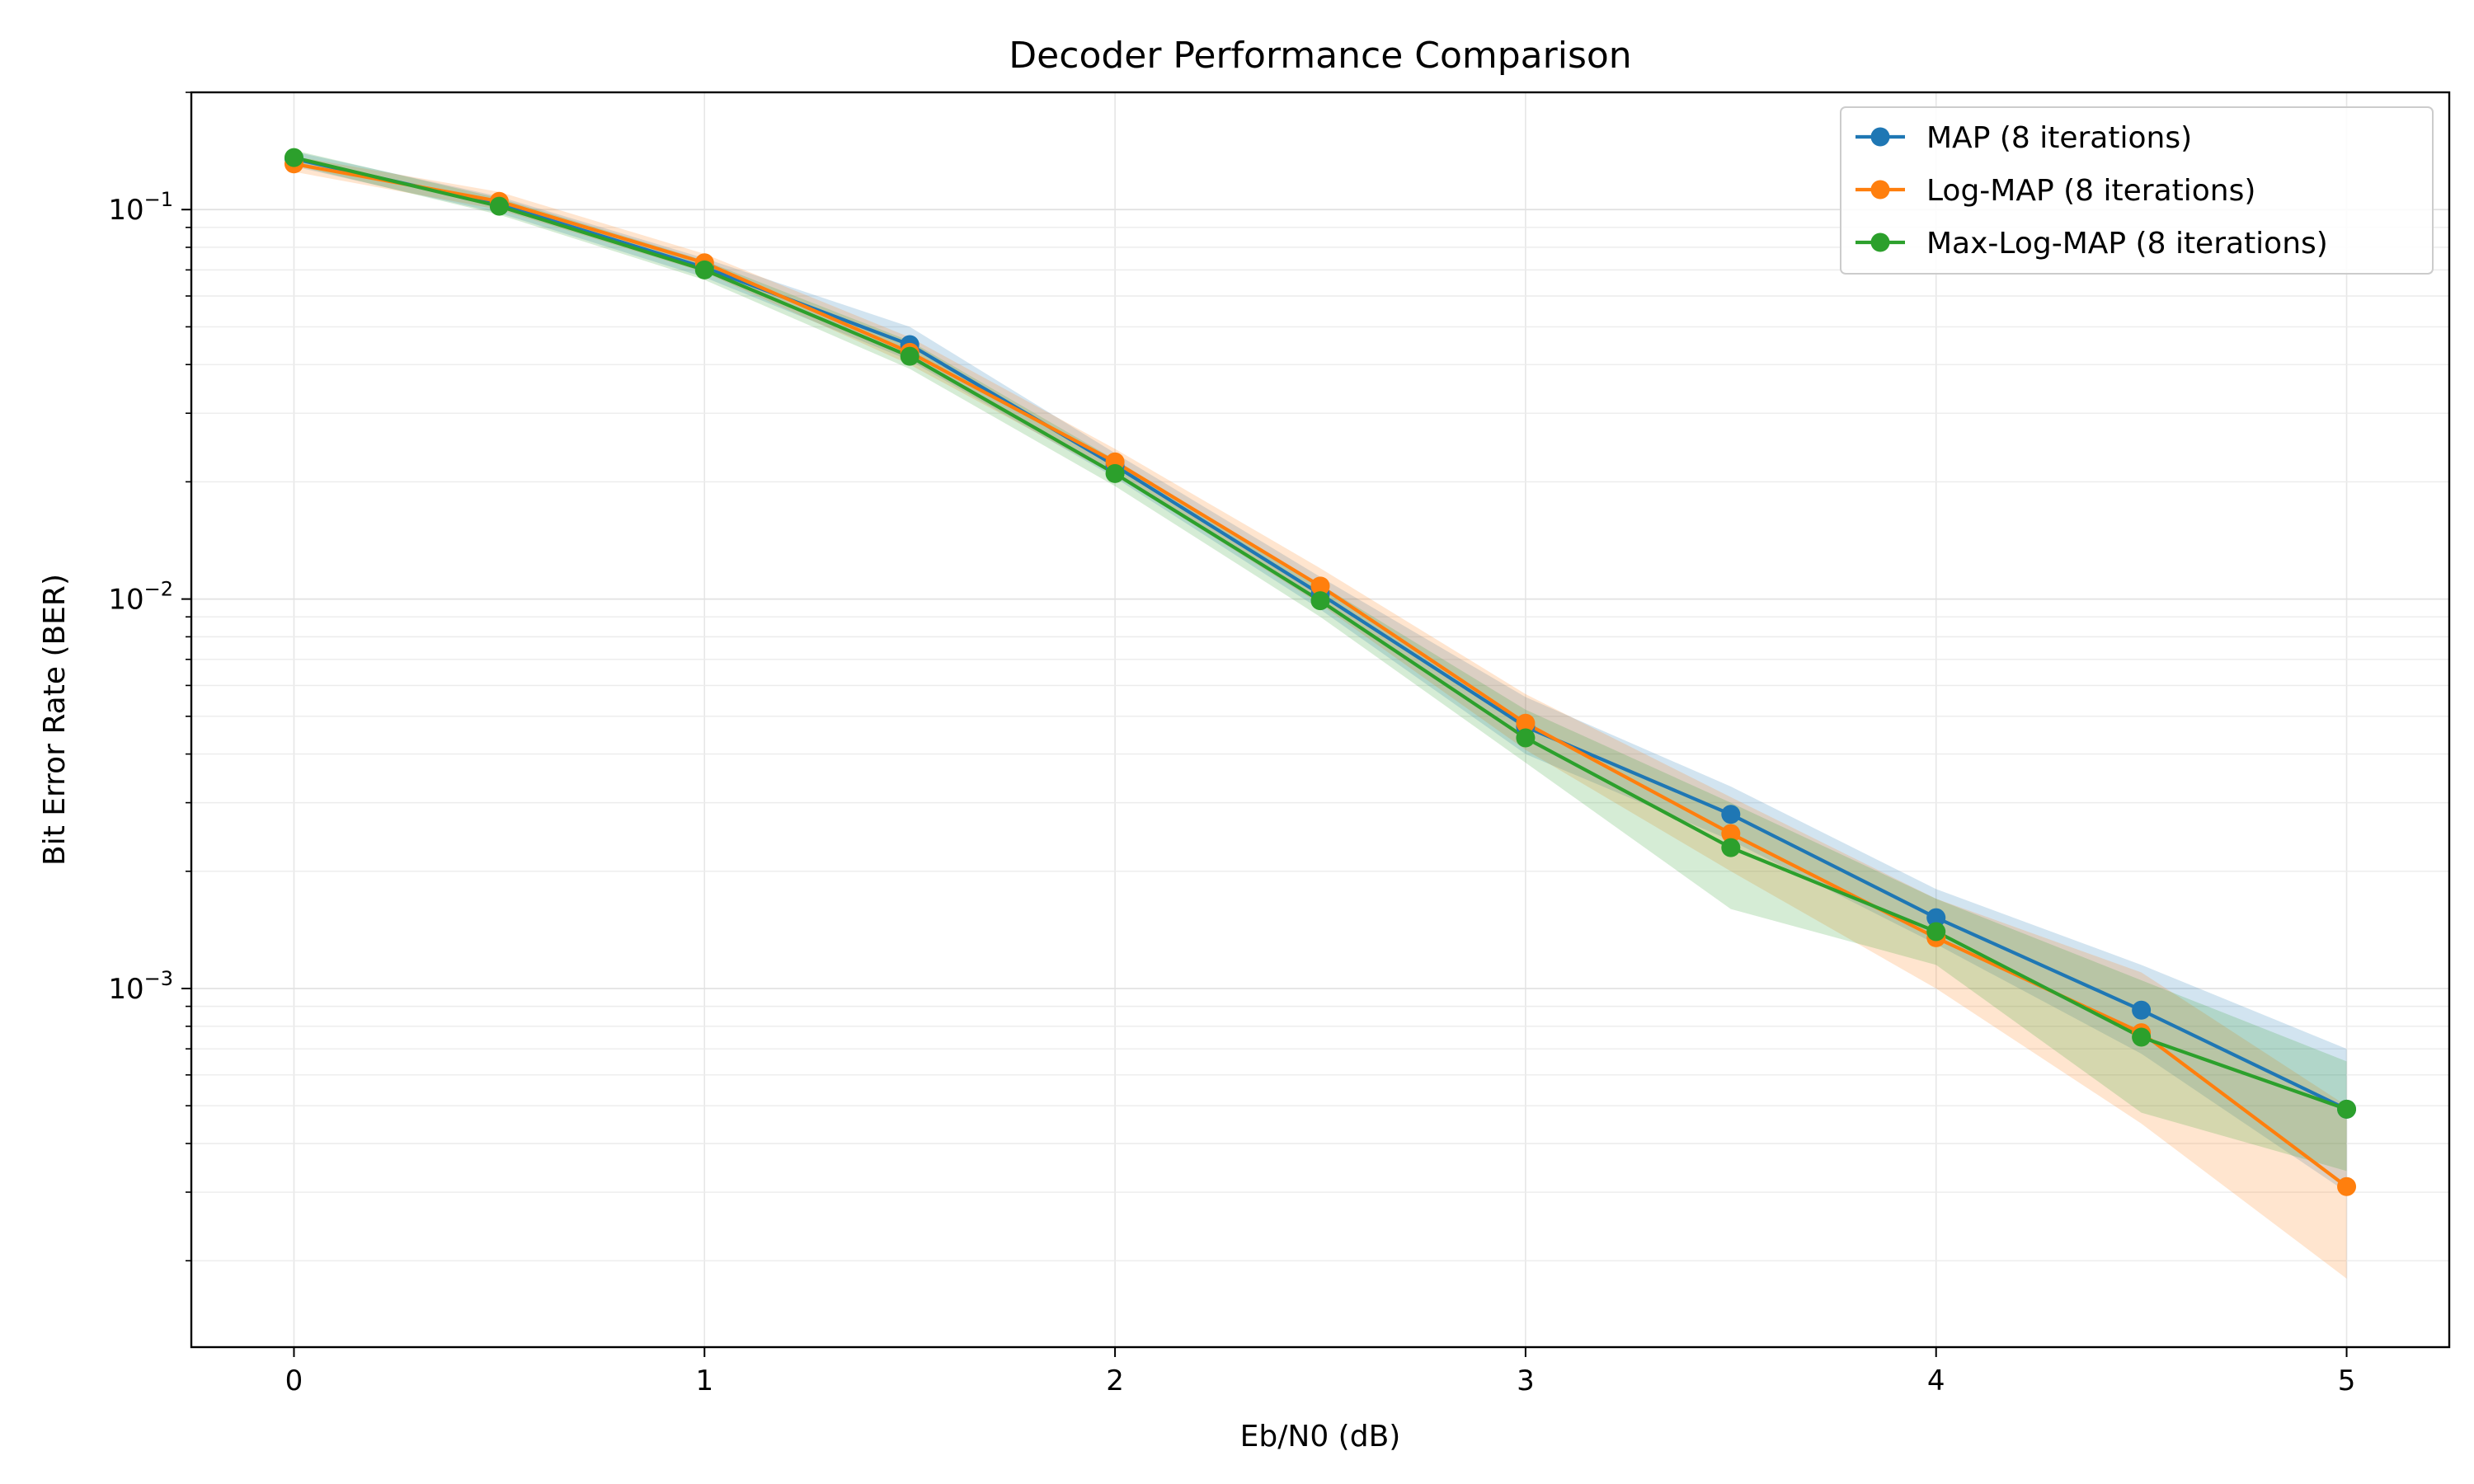 The height and width of the screenshot is (1484, 2474). I want to click on x-tick-label: 5, so click(2347, 1380).